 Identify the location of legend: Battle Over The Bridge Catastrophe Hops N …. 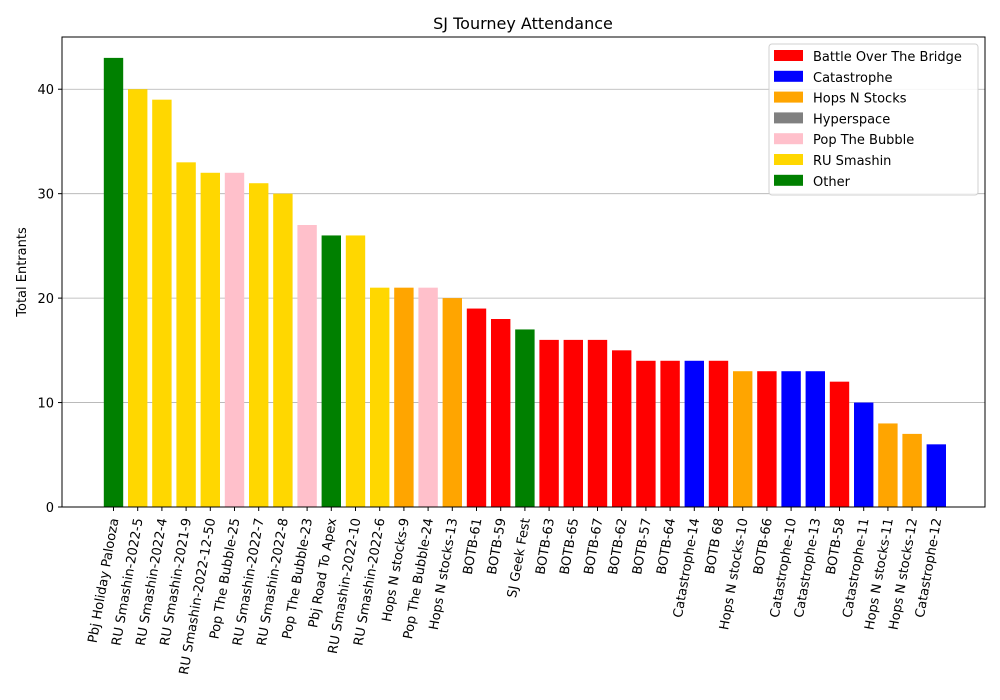
(873, 119).